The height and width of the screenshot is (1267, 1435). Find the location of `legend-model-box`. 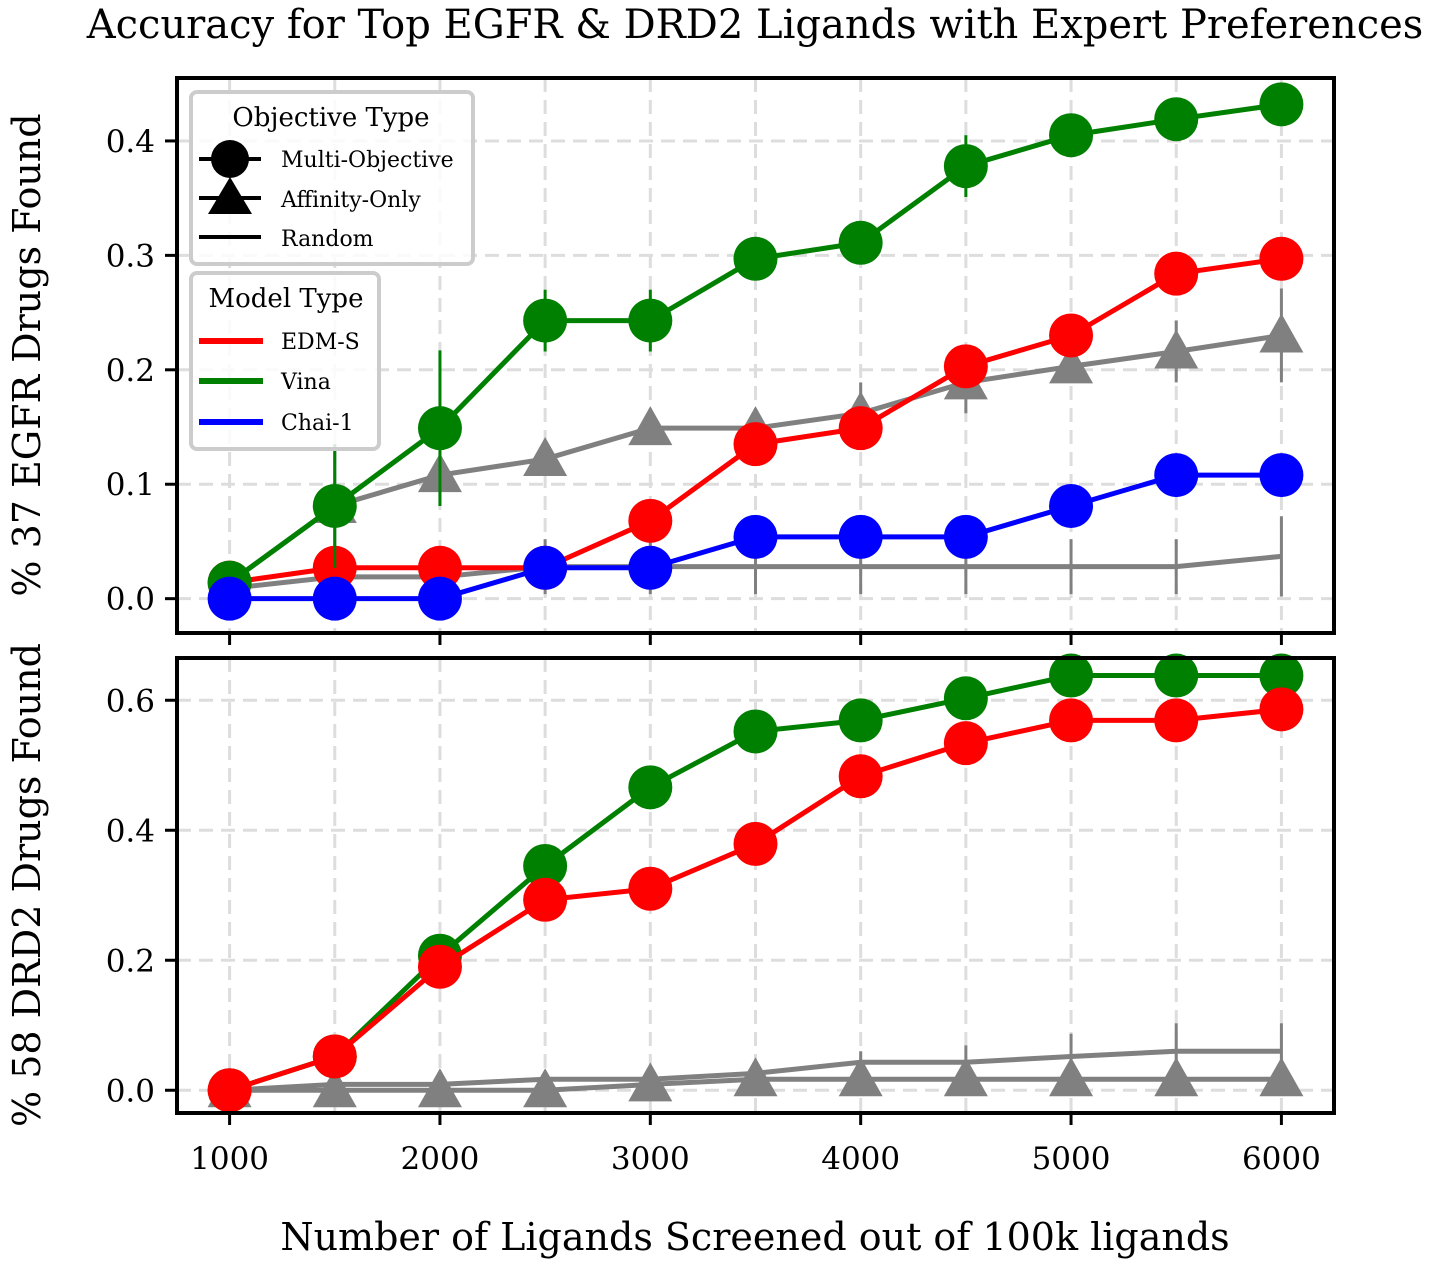

legend-model-box is located at coordinates (285, 361).